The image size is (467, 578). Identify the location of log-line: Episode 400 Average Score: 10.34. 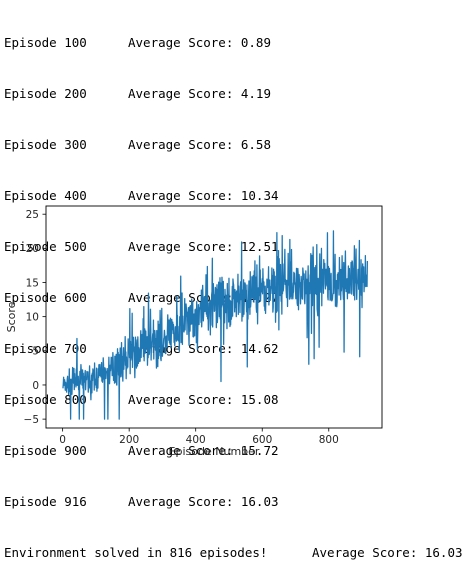
(141, 195).